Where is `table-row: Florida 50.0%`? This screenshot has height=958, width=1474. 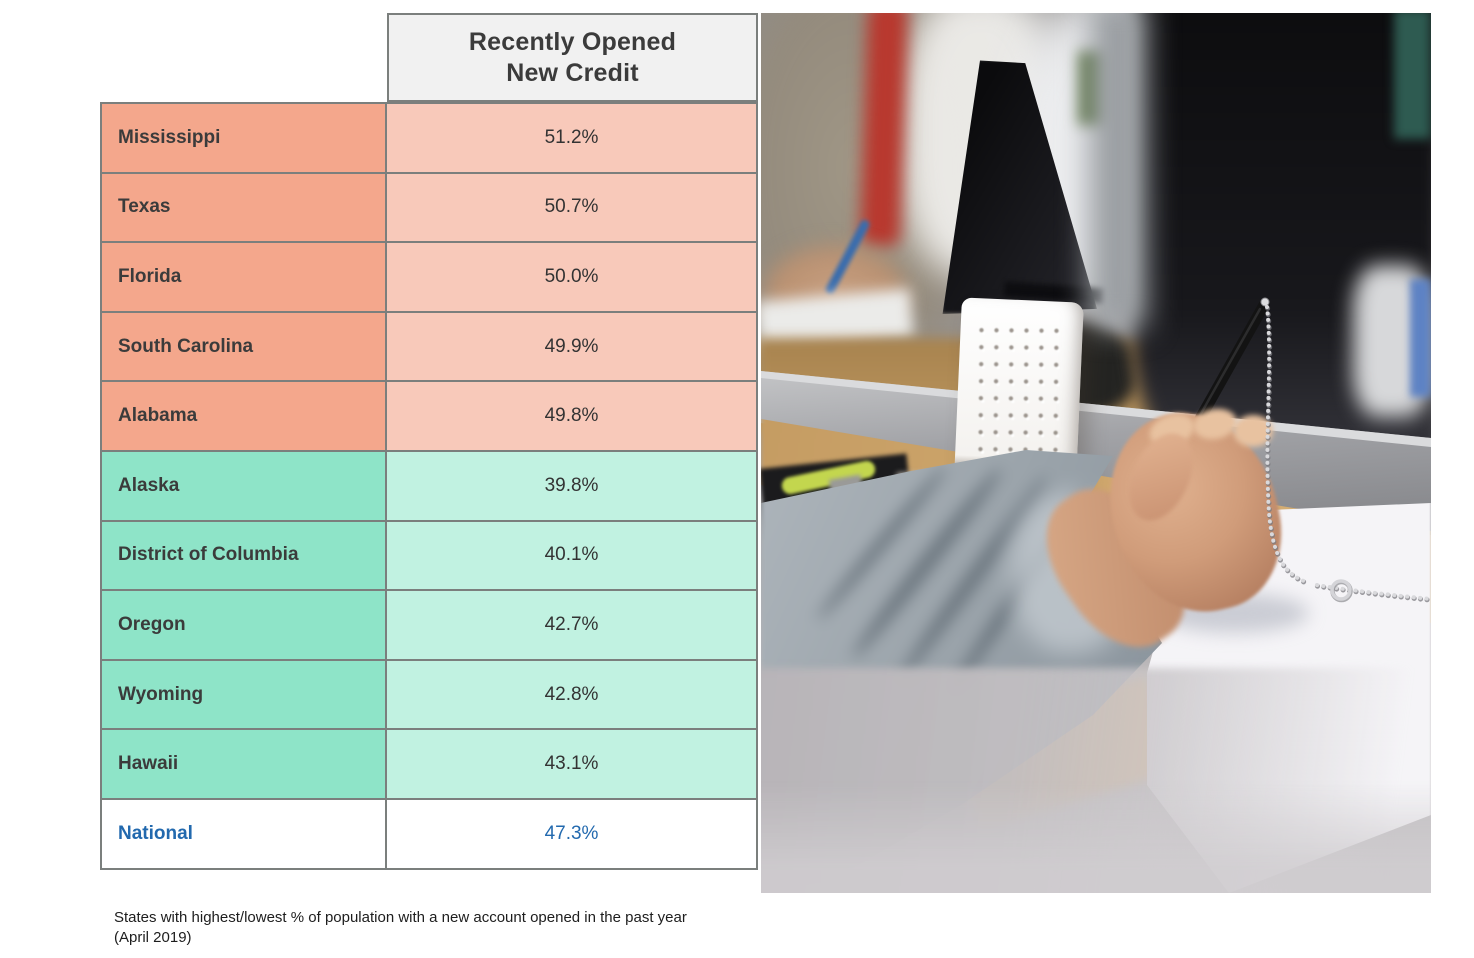 table-row: Florida 50.0% is located at coordinates (429, 276).